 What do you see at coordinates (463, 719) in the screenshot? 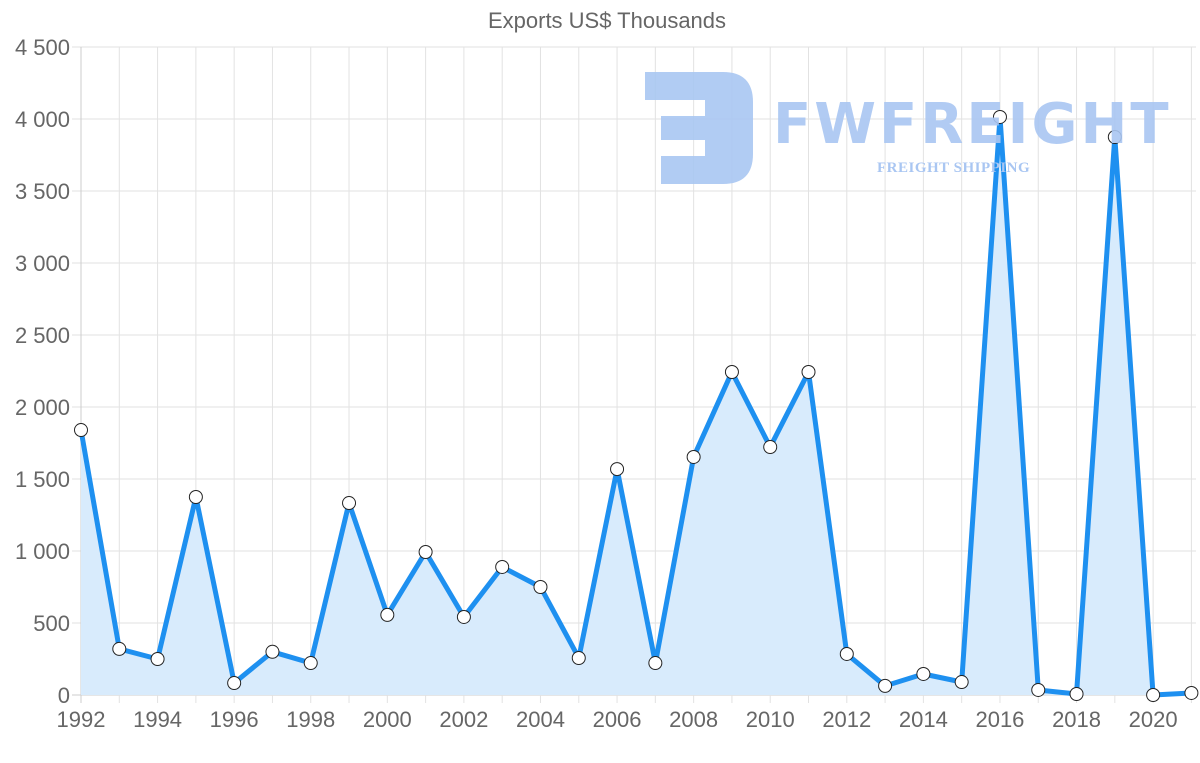
I see `svg-text: 2002` at bounding box center [463, 719].